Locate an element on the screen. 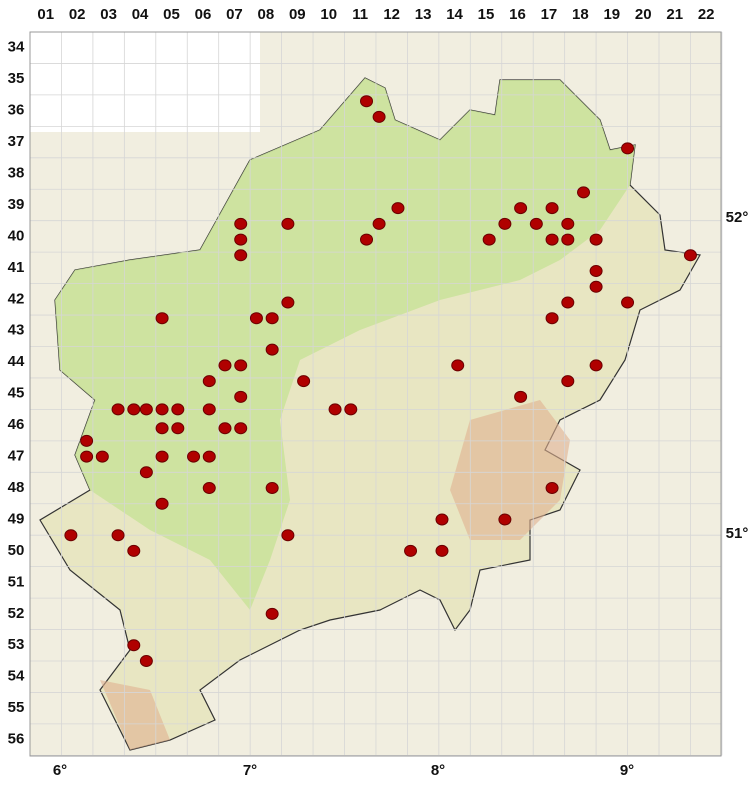 Image resolution: width=753 pixels, height=792 pixels. row-label: 36 is located at coordinates (16, 110).